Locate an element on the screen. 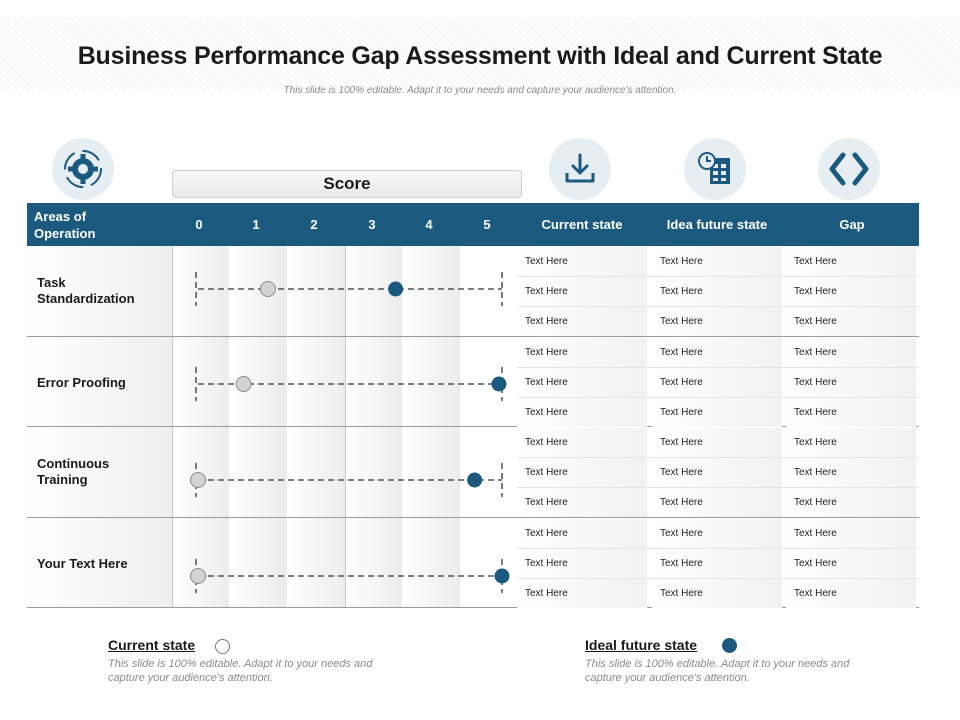 The image size is (960, 720). header-scale-2: 2 is located at coordinates (314, 224).